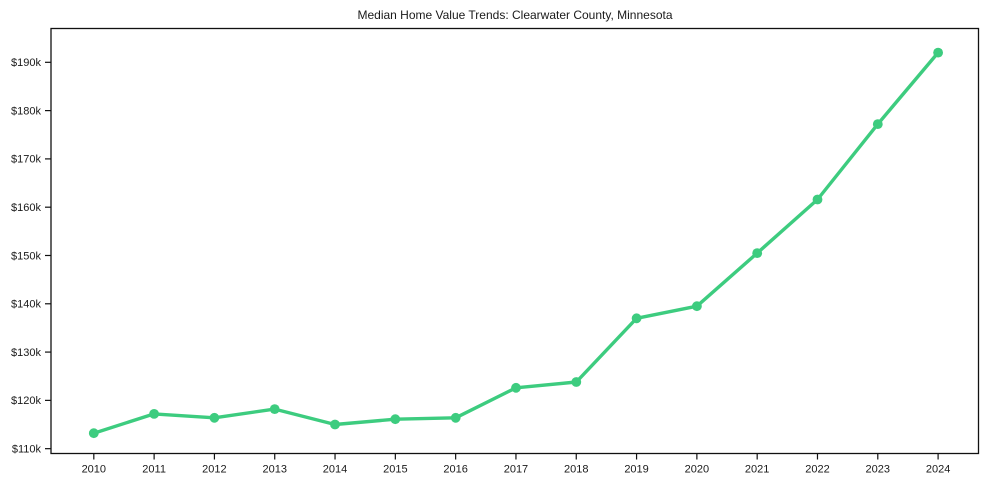 The image size is (989, 490). Describe the element at coordinates (877, 124) in the screenshot. I see `data-point-2023` at that location.